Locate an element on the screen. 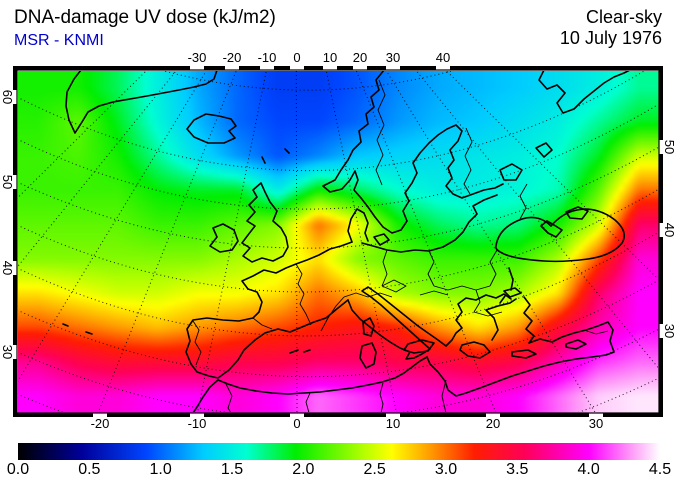 The height and width of the screenshot is (480, 678). colorbar-label: 4.0 is located at coordinates (588, 469).